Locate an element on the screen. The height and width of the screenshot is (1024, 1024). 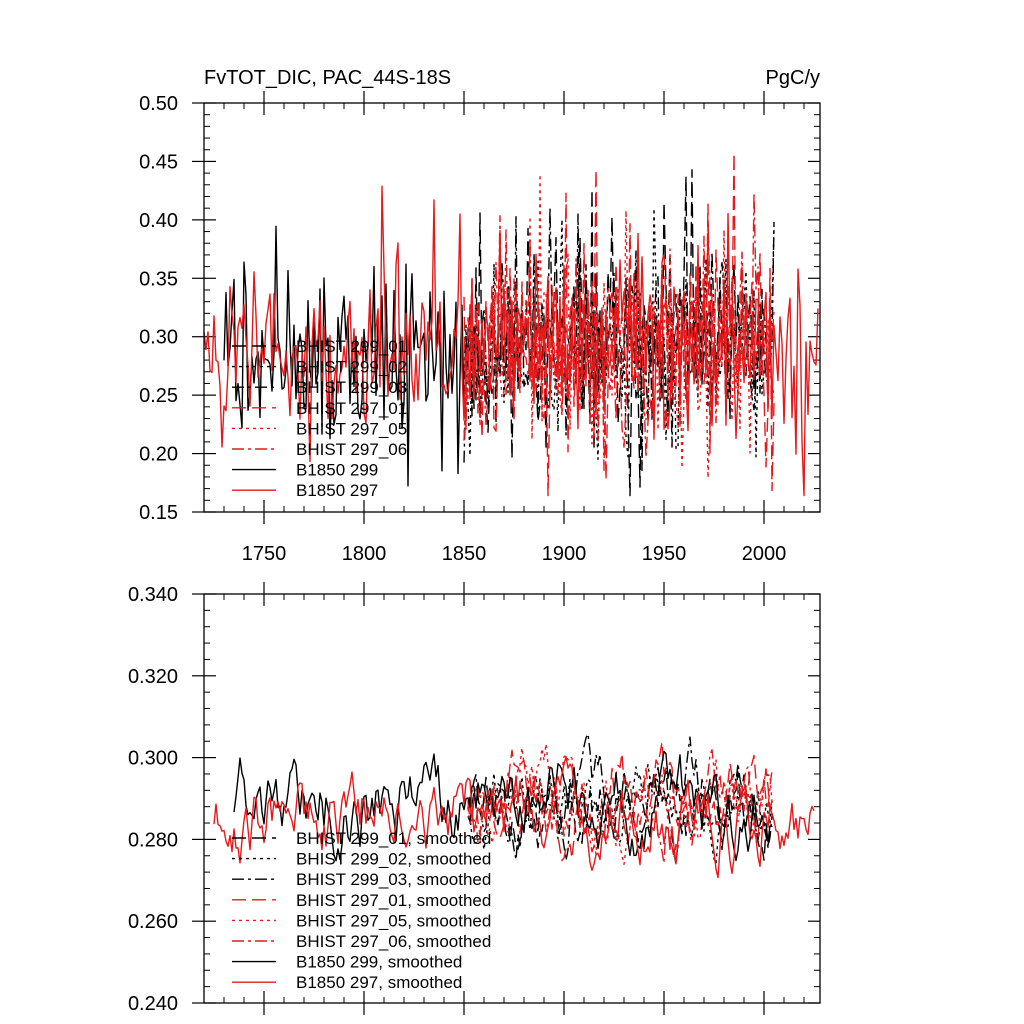
top-x-tick-labels: 1750 1800 1850 1900 1950 2000 is located at coordinates (514, 554).